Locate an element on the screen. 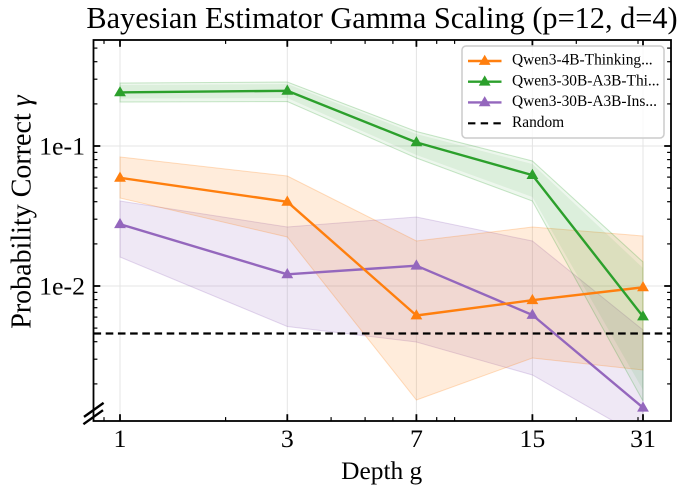  svg-text: 15 is located at coordinates (533, 438).